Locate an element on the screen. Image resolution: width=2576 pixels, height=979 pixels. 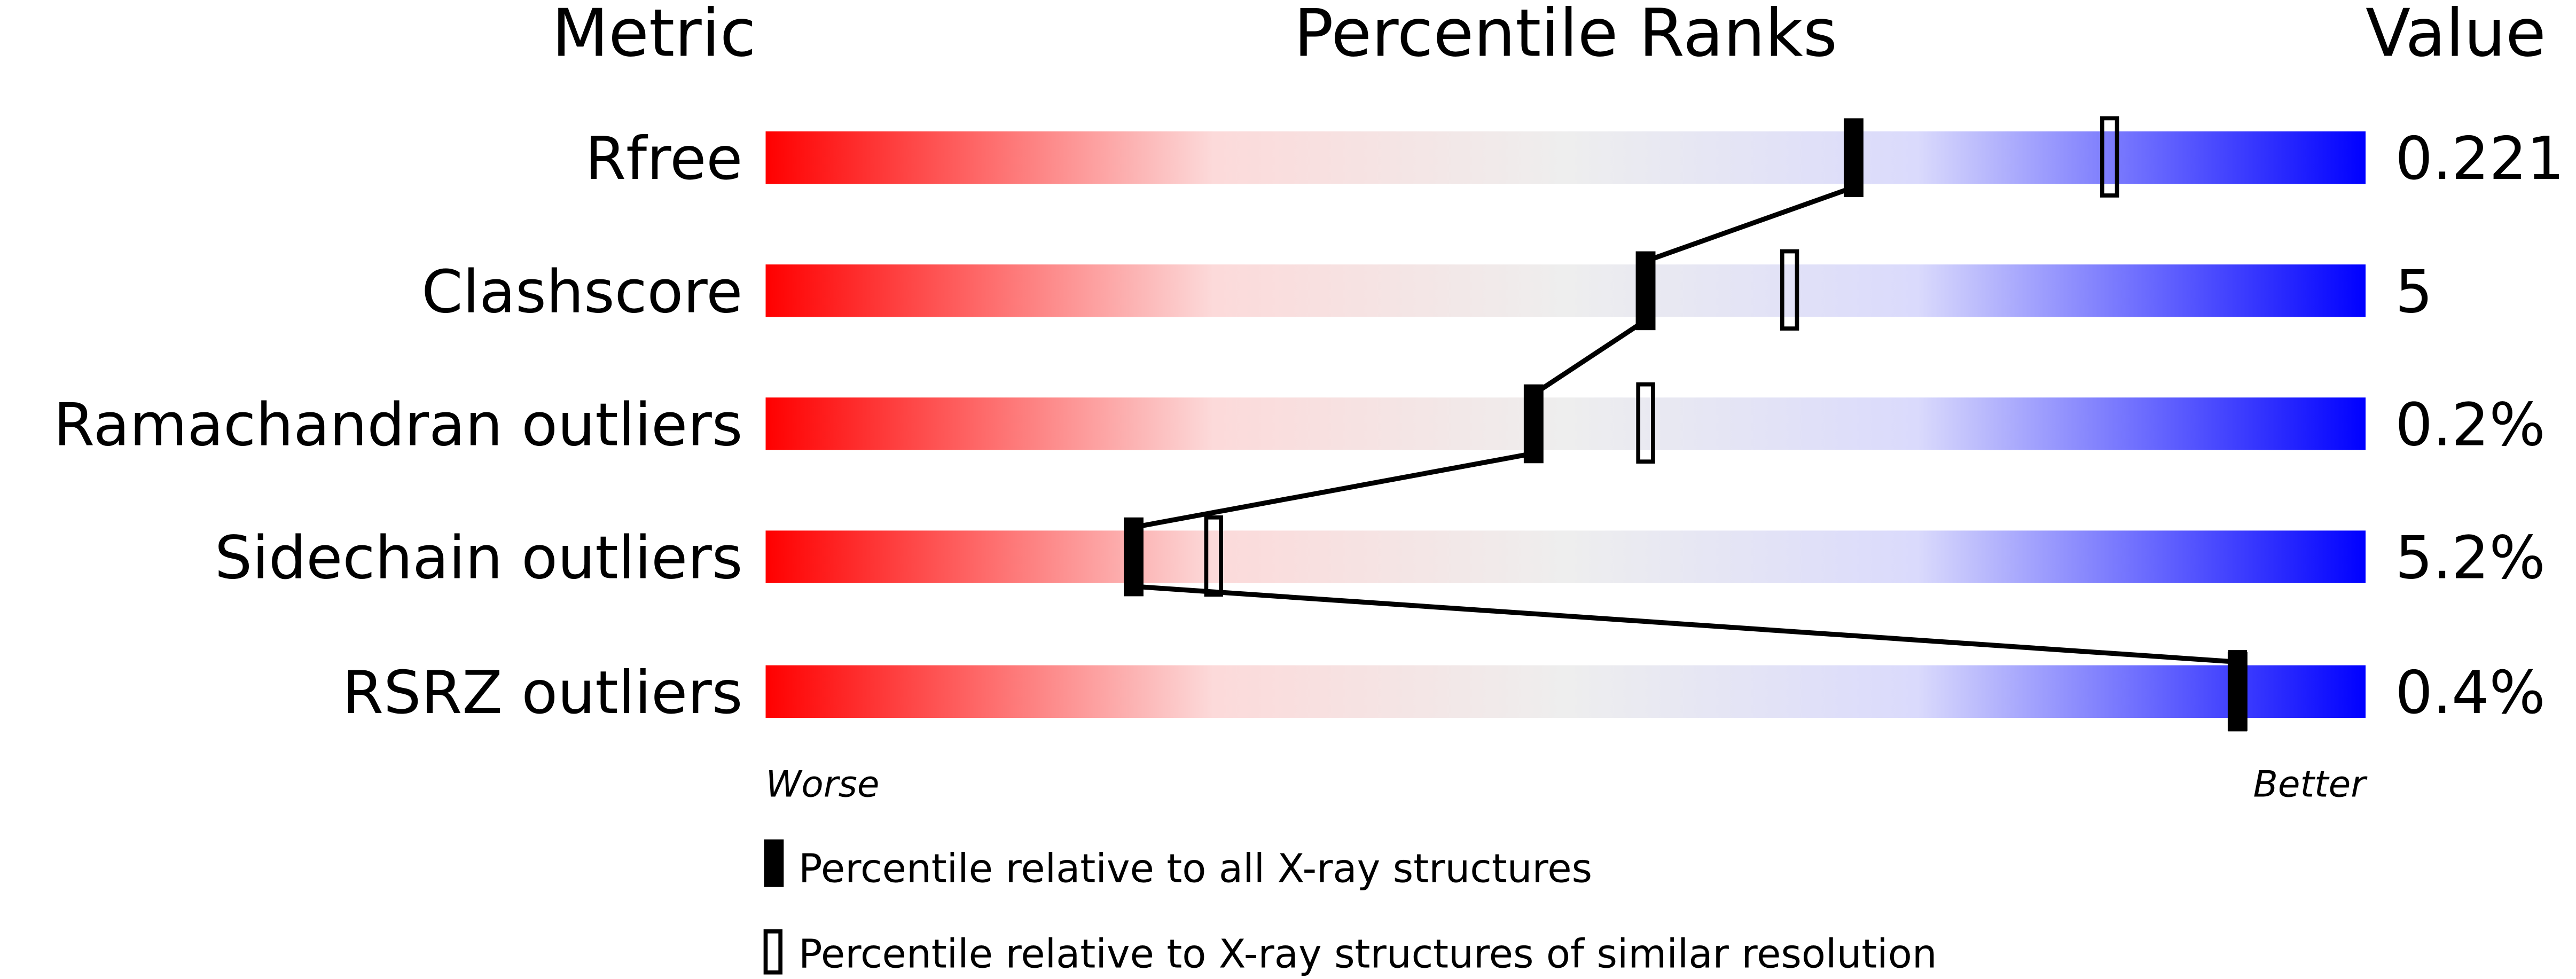
metric-value: 0.221 is located at coordinates (2479, 158).